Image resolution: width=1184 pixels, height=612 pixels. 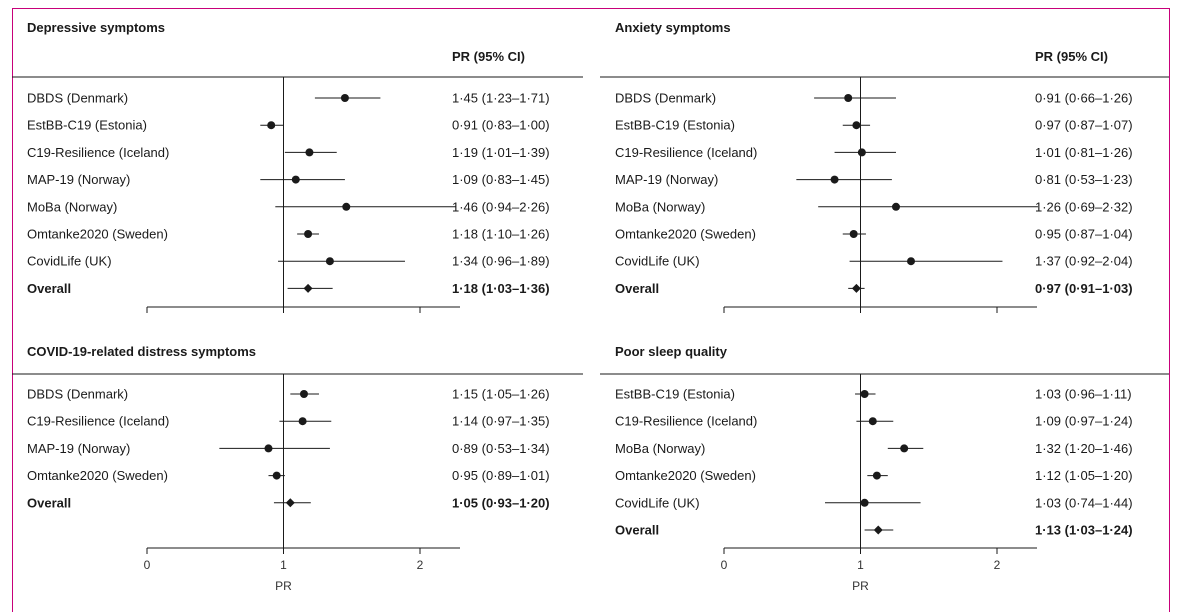 I want to click on panel-title: Depressive symptoms, so click(x=96, y=27).